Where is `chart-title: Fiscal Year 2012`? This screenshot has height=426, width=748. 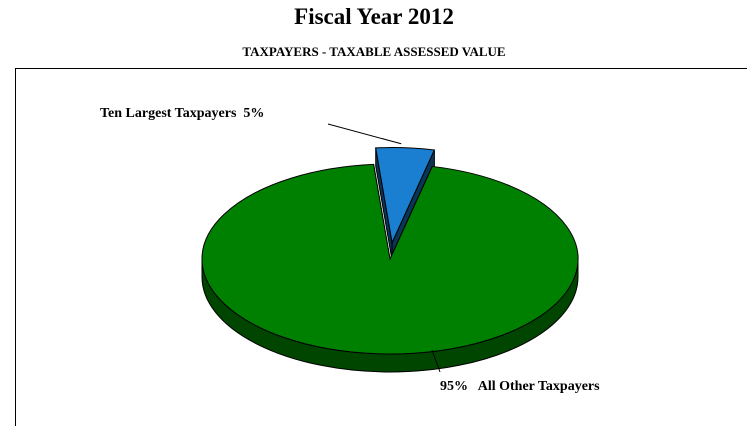 chart-title: Fiscal Year 2012 is located at coordinates (374, 16).